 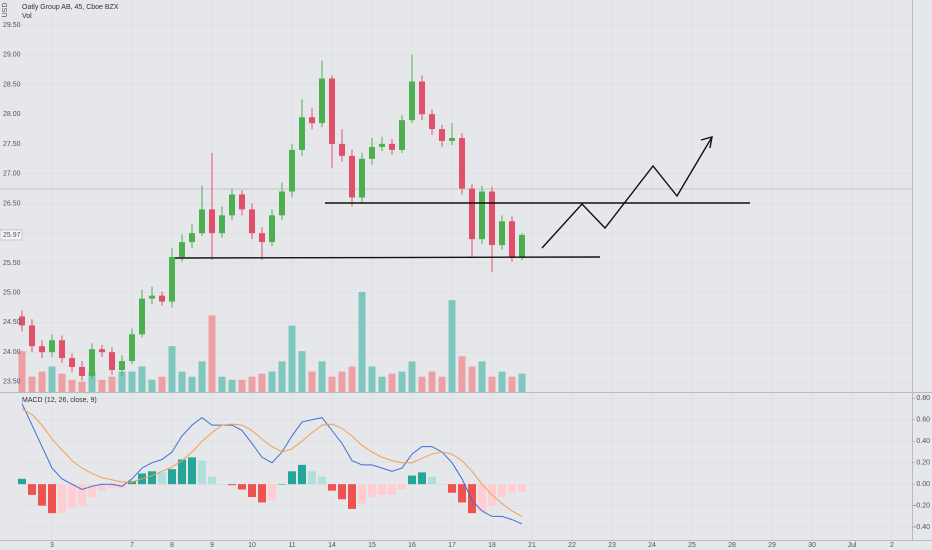 I want to click on y-tick-label: 24.00, so click(x=12, y=352).